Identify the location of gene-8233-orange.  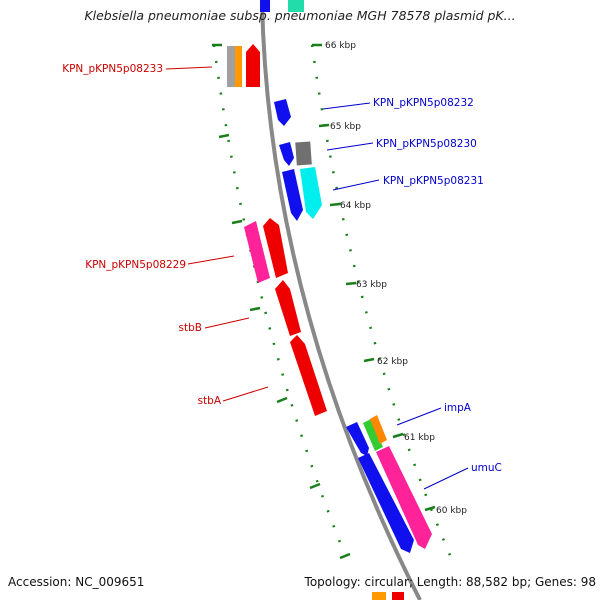
(238, 66).